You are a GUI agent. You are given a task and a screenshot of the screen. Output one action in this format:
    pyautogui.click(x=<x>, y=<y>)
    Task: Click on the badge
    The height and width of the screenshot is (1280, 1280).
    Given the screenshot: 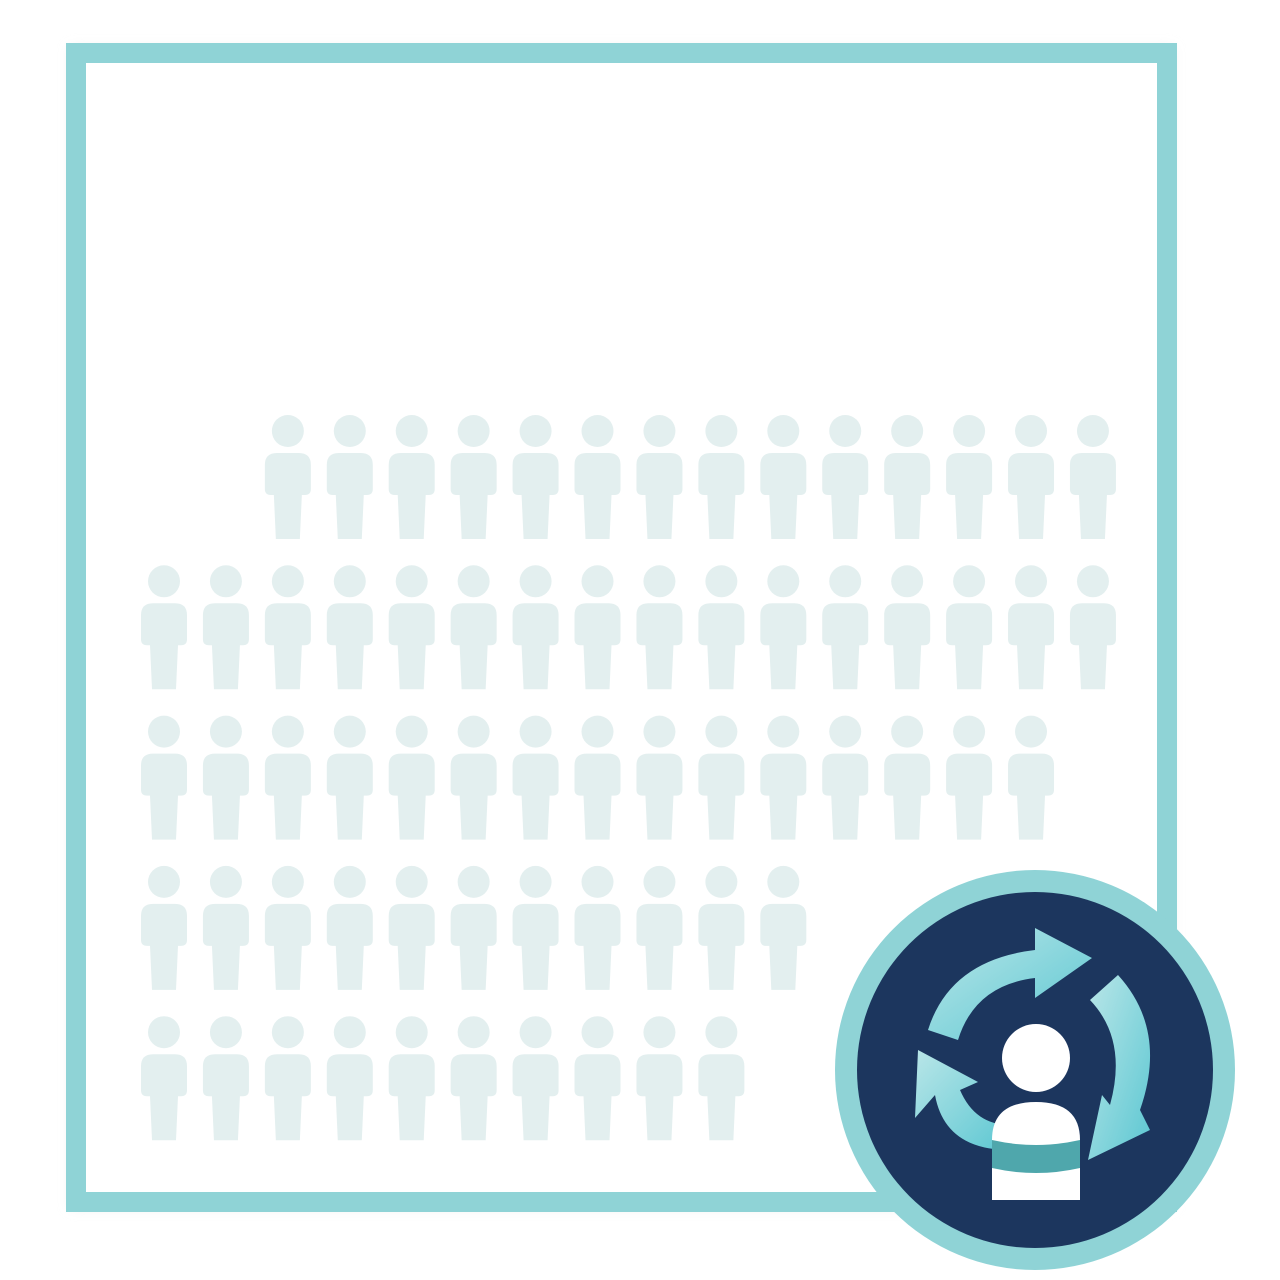 What is the action you would take?
    pyautogui.click(x=1035, y=1070)
    